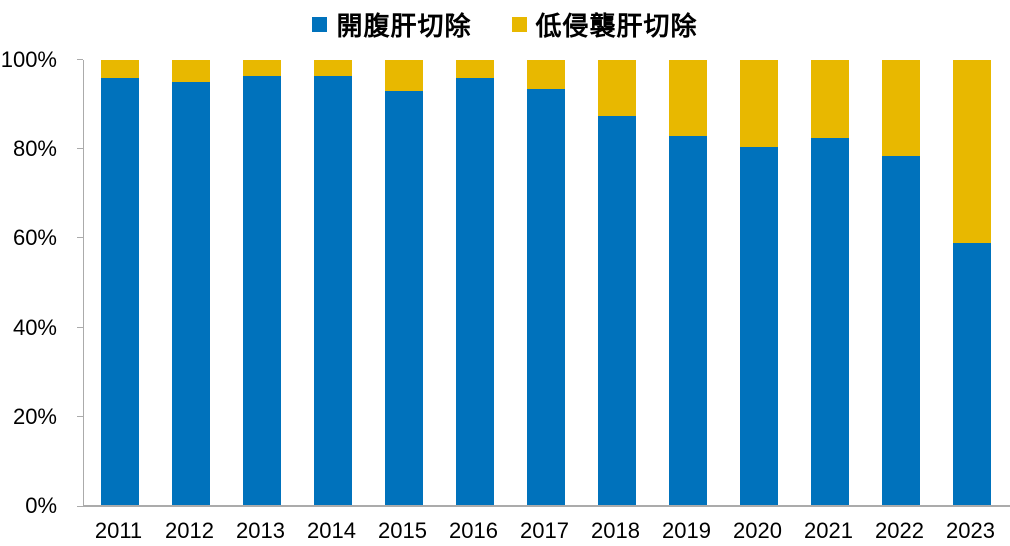 The width and height of the screenshot is (1010, 546). I want to click on legend-swatch-gold, so click(519, 24).